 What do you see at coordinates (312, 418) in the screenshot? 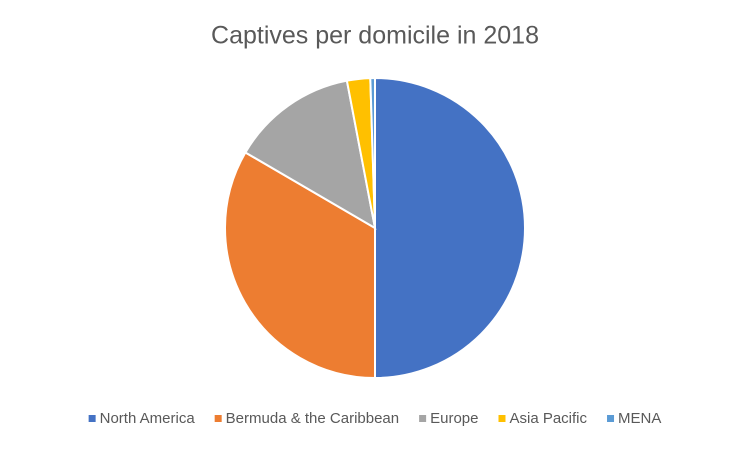
I see `legend-label: Bermuda & the Caribbean` at bounding box center [312, 418].